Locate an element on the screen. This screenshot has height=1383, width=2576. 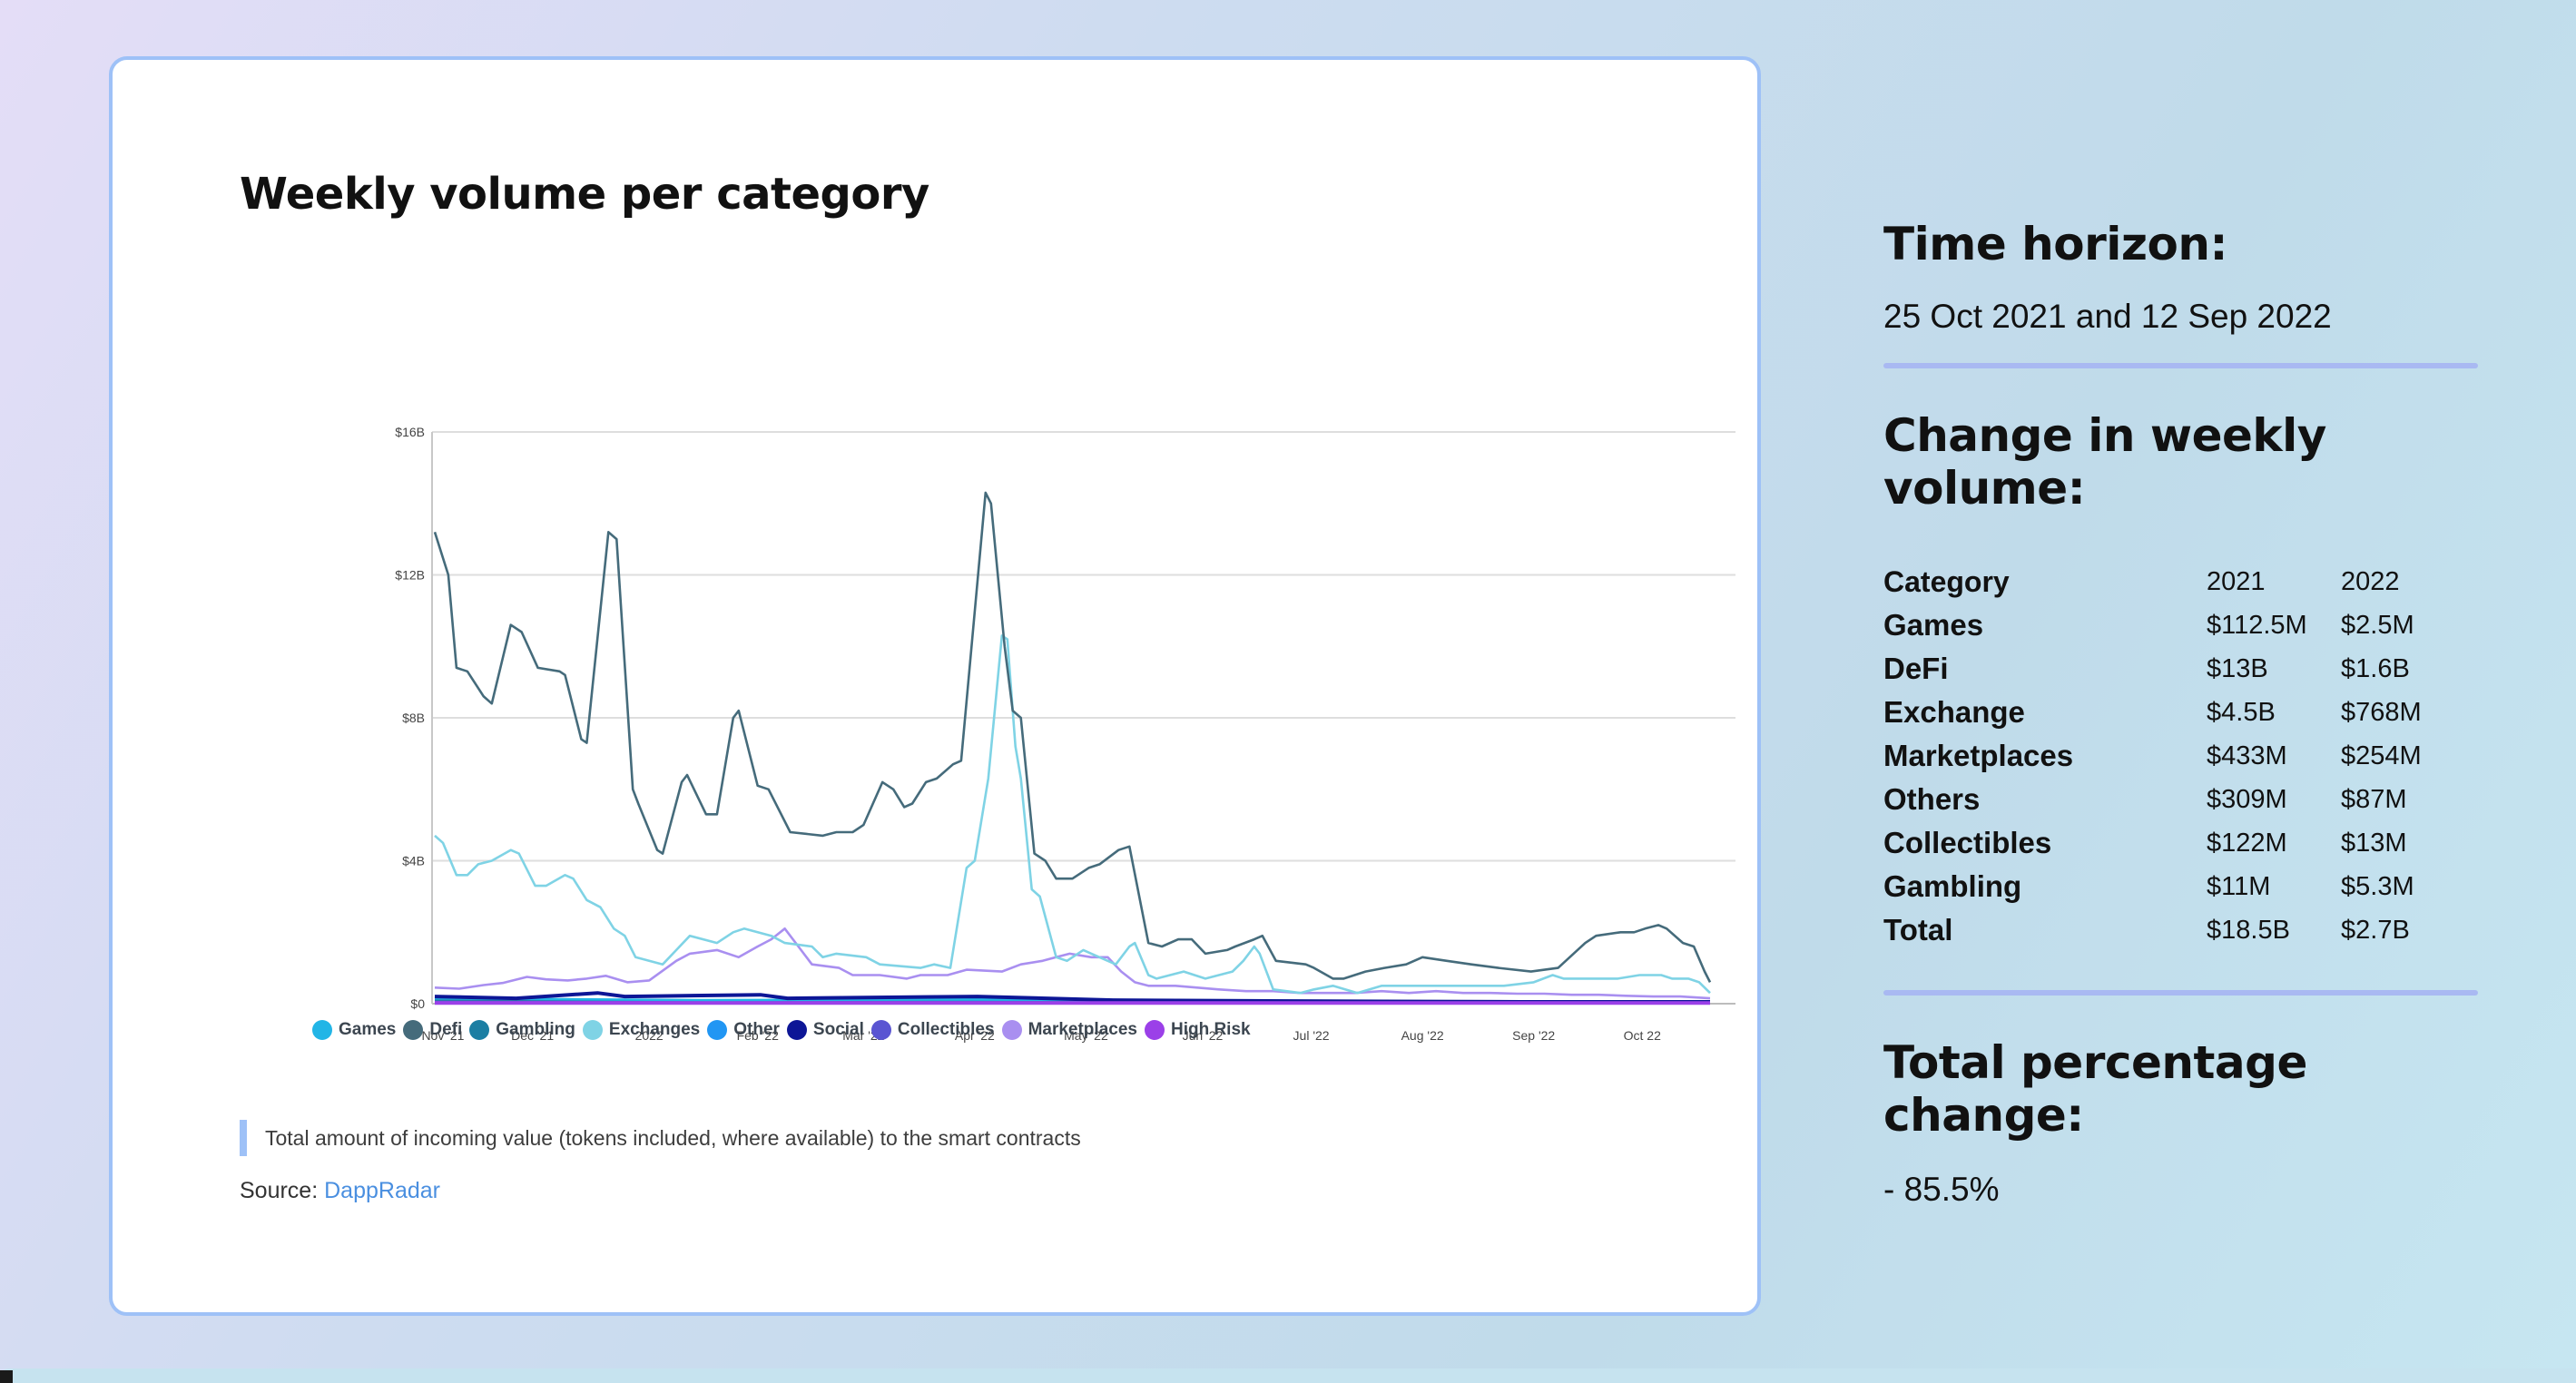
legend-item: Marketplaces is located at coordinates (1069, 1030).